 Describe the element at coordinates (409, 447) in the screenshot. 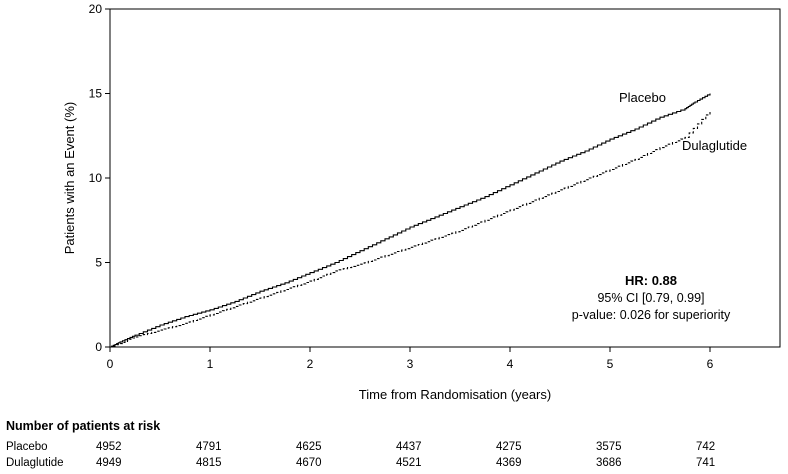

I see `risk-cell: 4437` at that location.